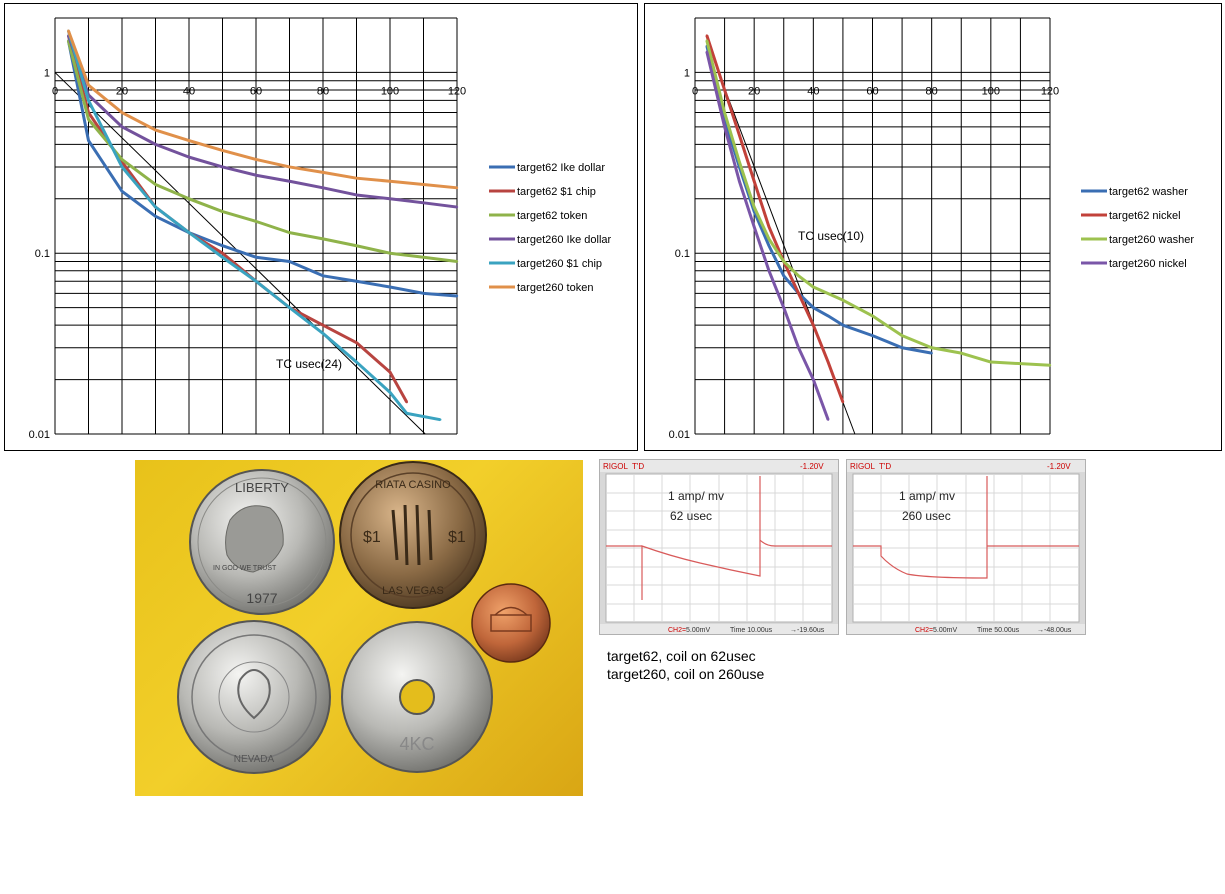  What do you see at coordinates (1148, 192) in the screenshot?
I see `right-chart-legend-label: target62 washer` at bounding box center [1148, 192].